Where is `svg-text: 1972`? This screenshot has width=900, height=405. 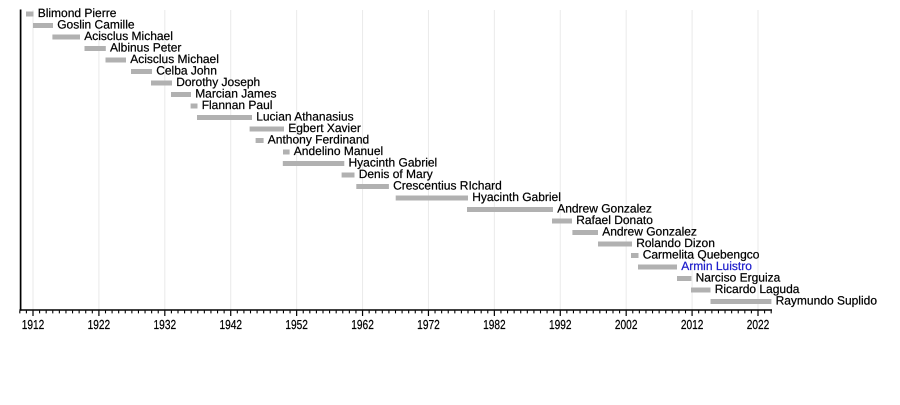
svg-text: 1972 is located at coordinates (428, 324).